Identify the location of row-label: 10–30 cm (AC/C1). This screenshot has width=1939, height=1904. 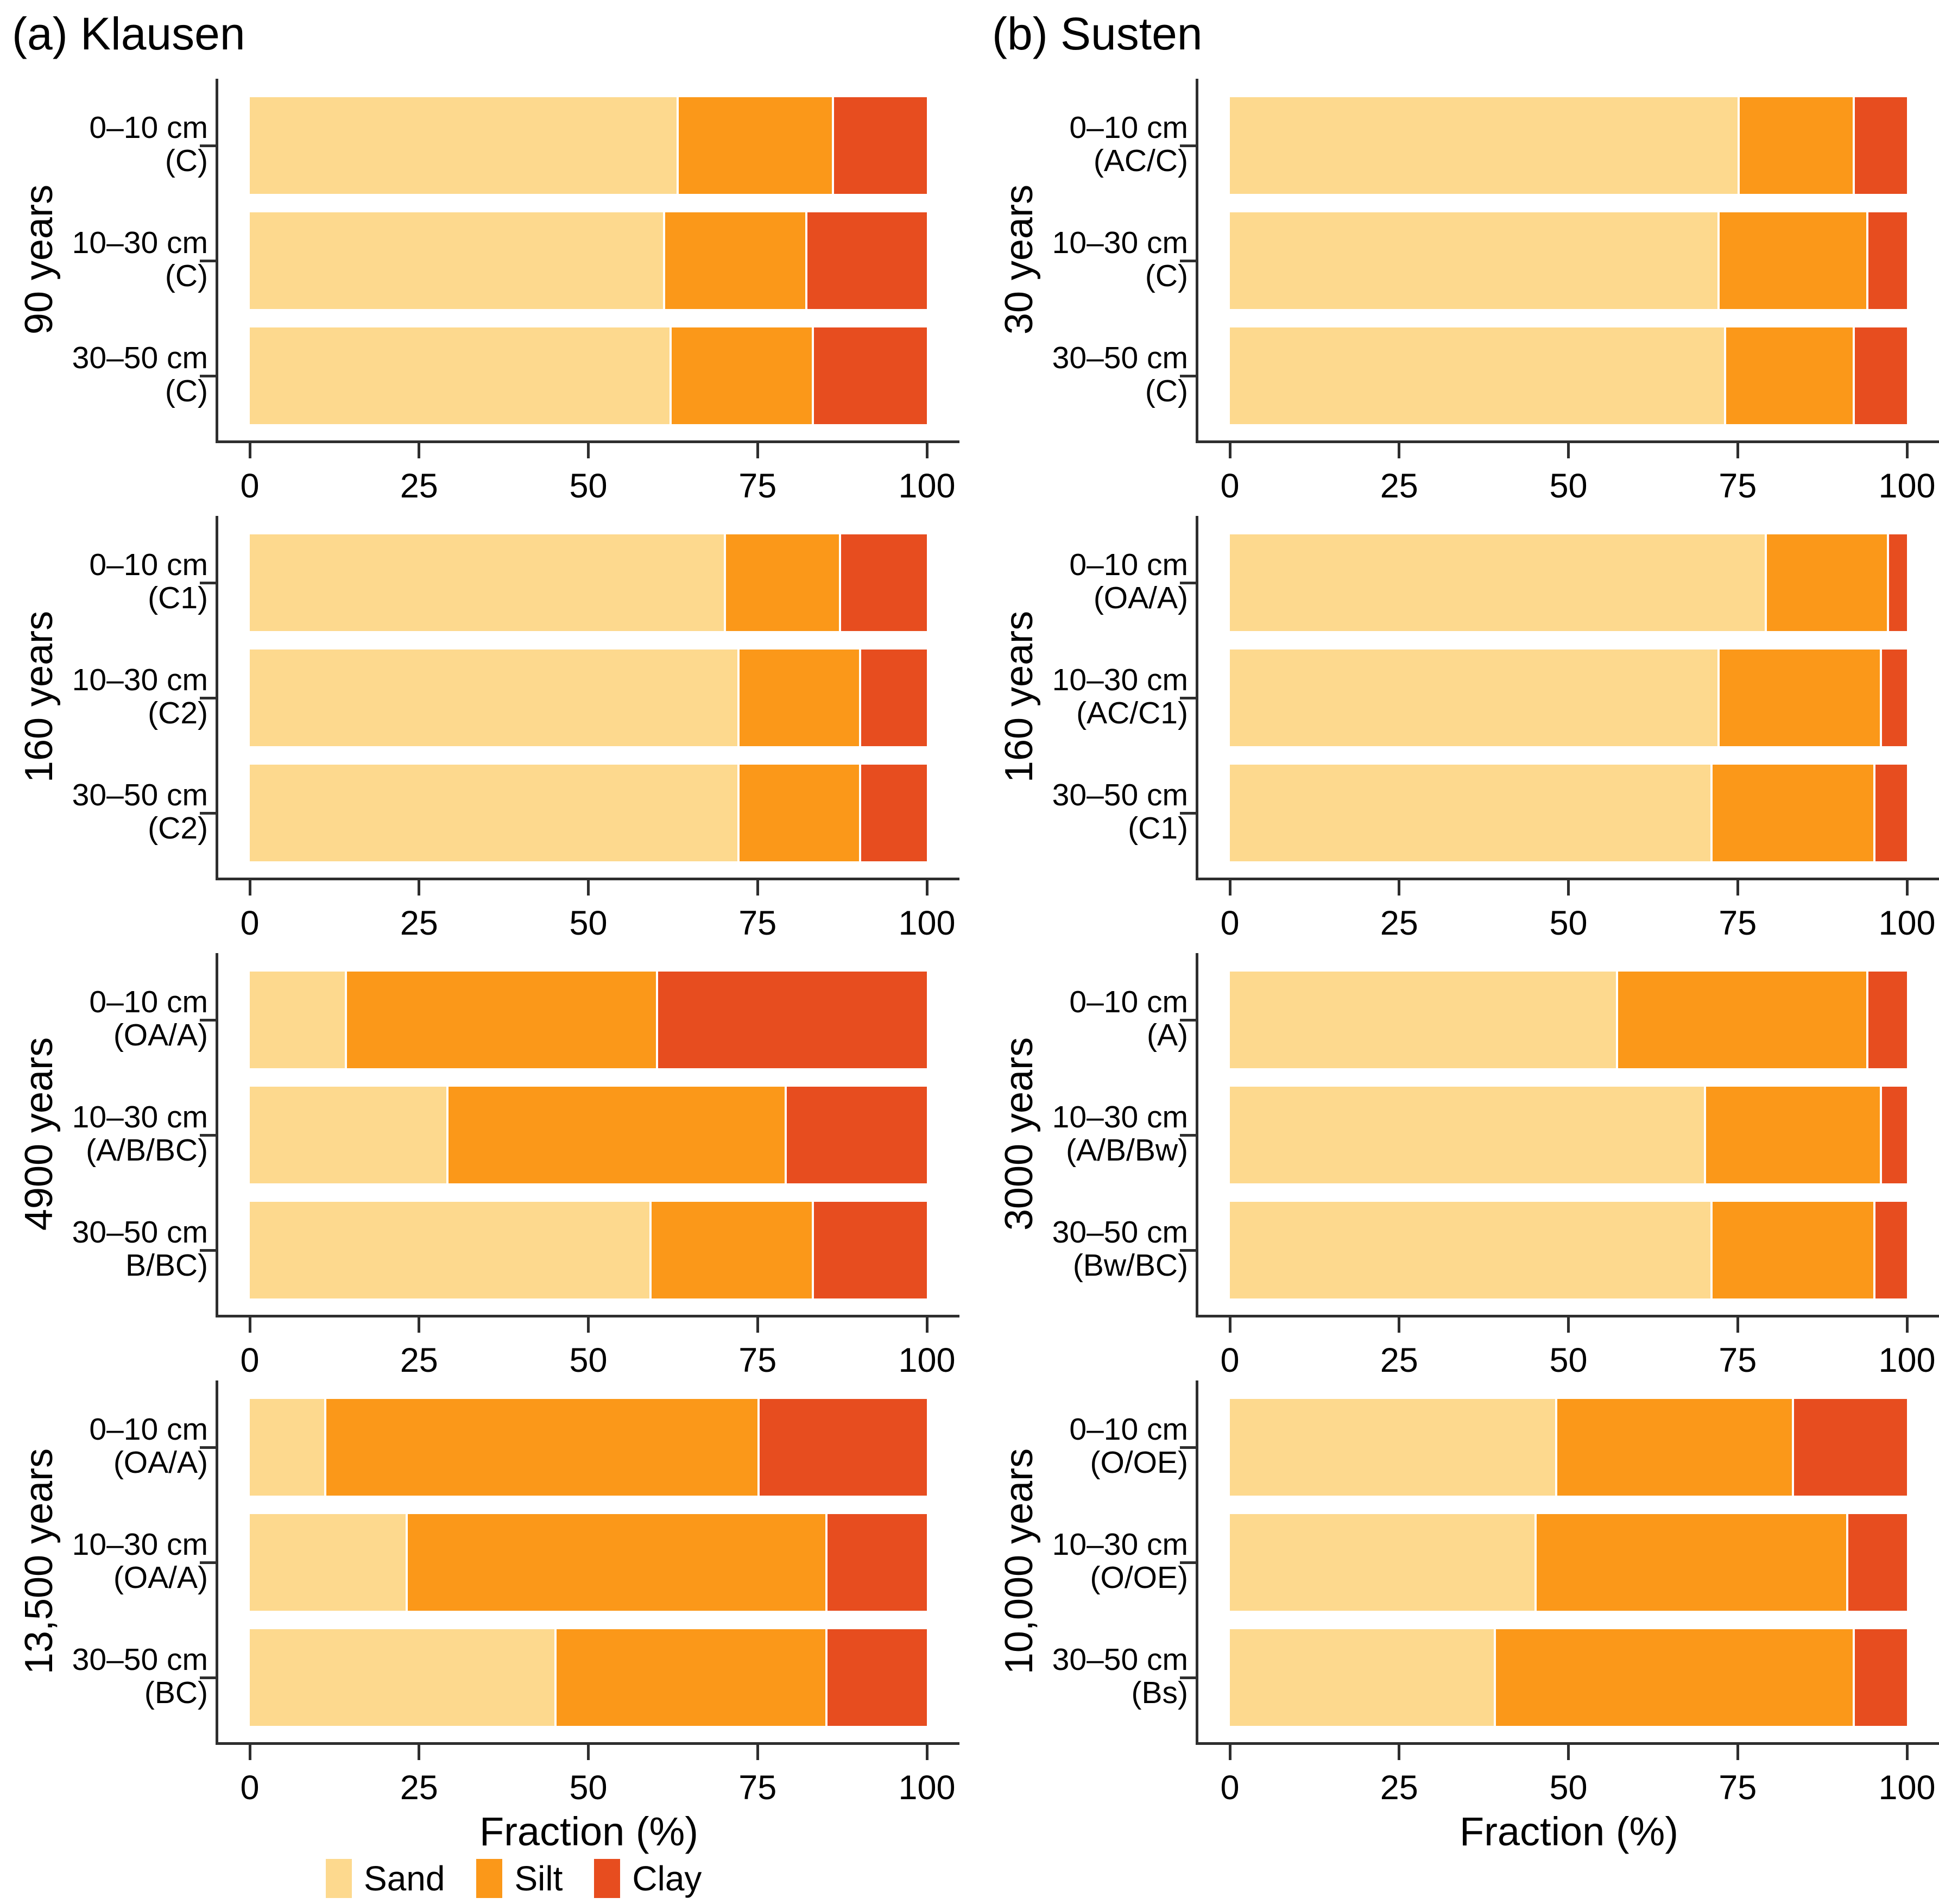
(1086, 697).